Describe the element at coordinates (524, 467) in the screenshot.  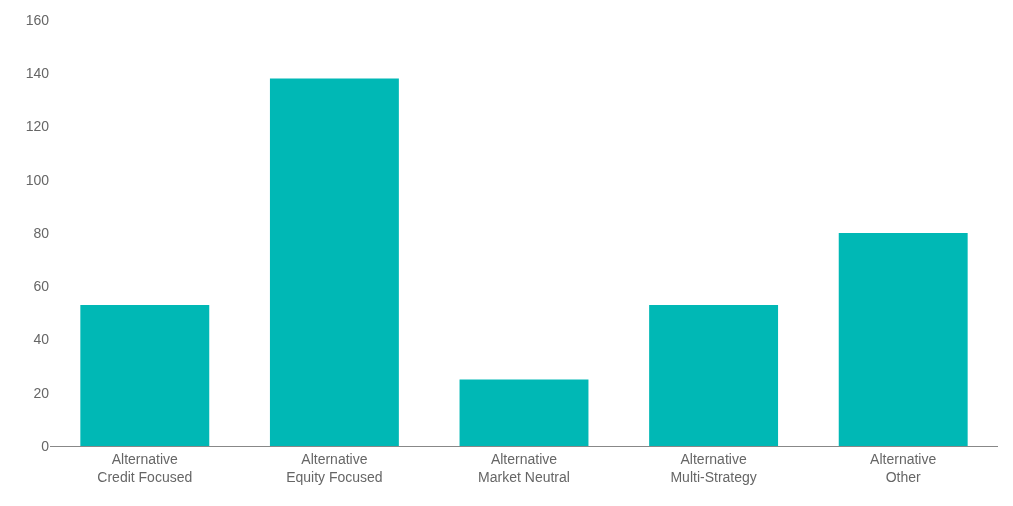
I see `x-tick-label: Alternative Market Neutral` at that location.